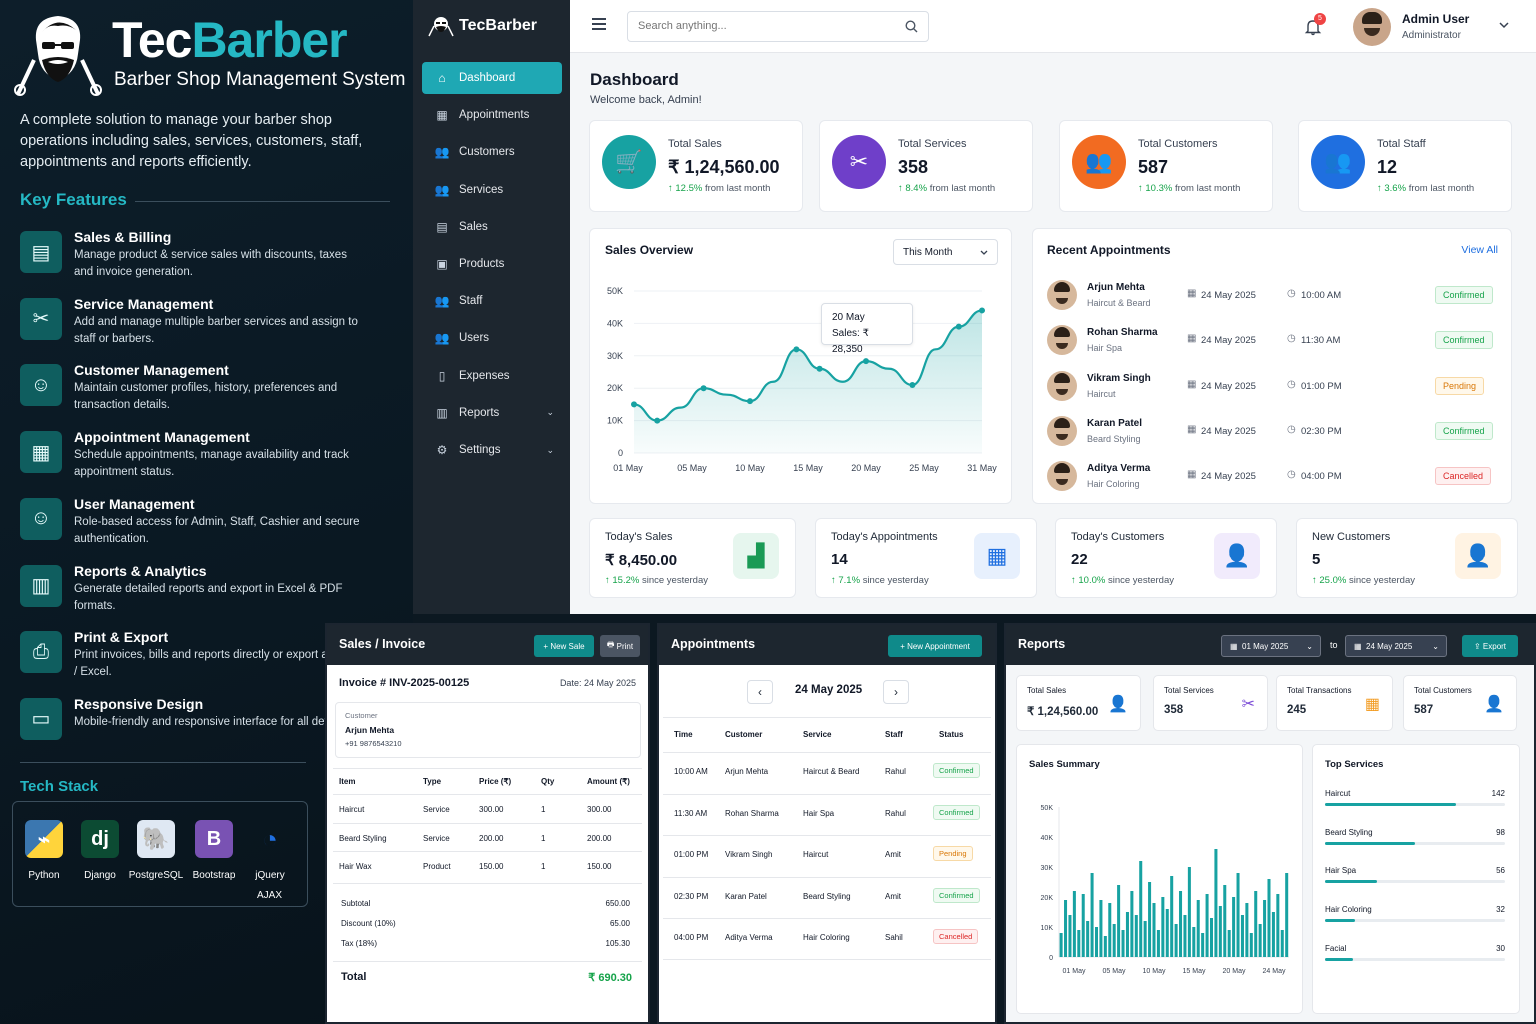  What do you see at coordinates (492, 338) in the screenshot?
I see `sidebar-item-users: 👥 Users` at bounding box center [492, 338].